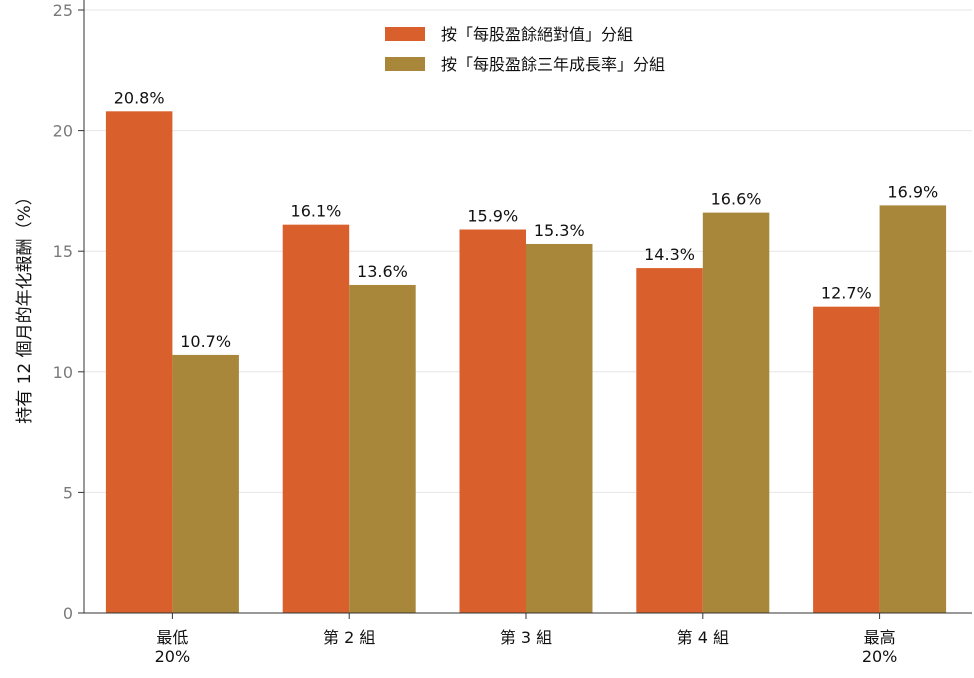 The height and width of the screenshot is (678, 974). What do you see at coordinates (492, 215) in the screenshot?
I see `bar-value-label: 15.9%` at bounding box center [492, 215].